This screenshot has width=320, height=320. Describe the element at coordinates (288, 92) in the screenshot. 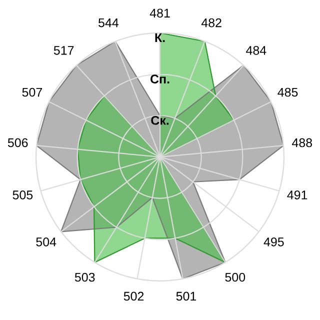

I see `spoke-label: 485` at that location.